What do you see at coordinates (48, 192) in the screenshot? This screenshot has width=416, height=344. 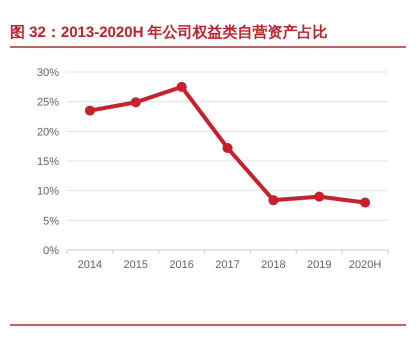 I see `y-tick-label: 10%` at bounding box center [48, 192].